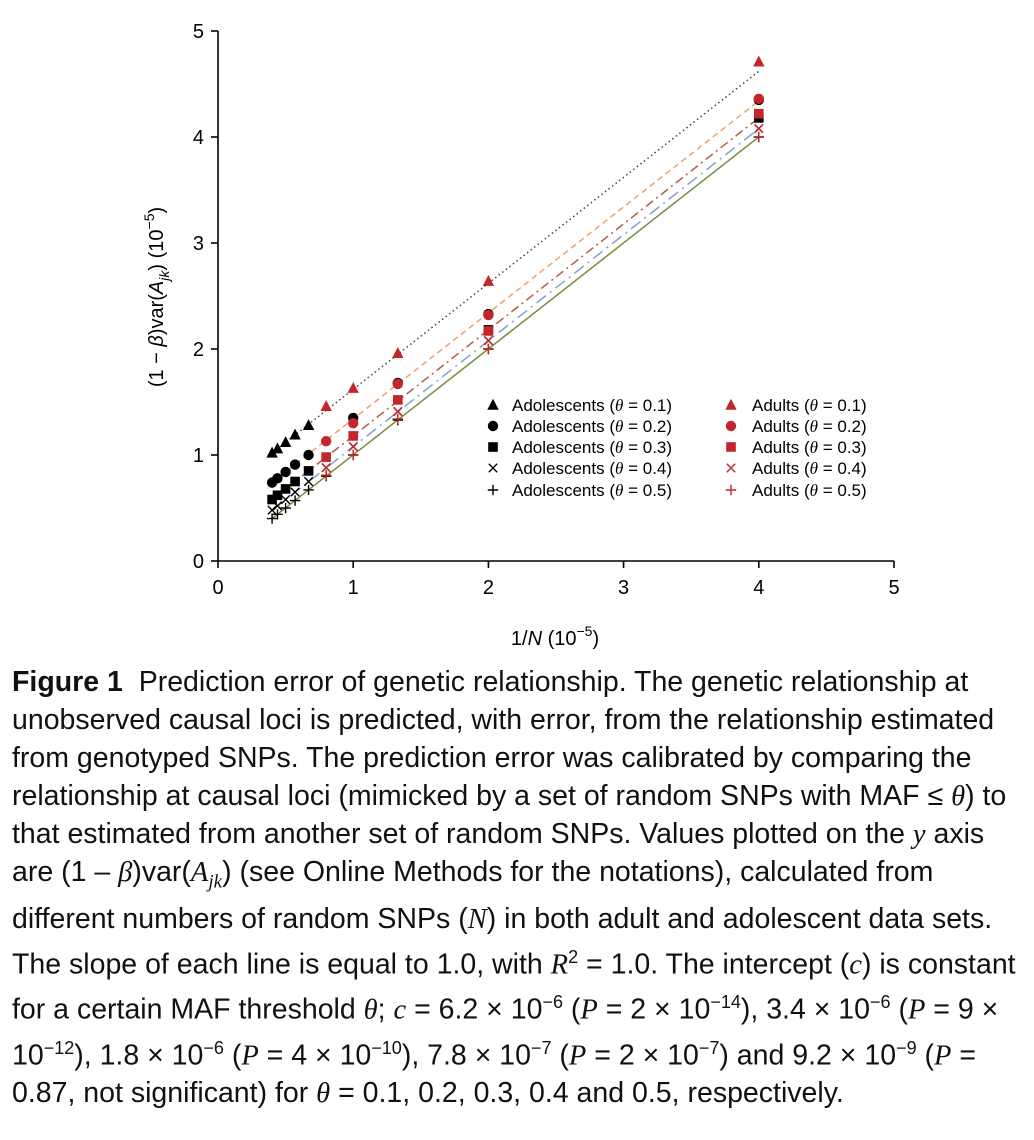  What do you see at coordinates (198, 244) in the screenshot?
I see `y-tick-label: 3` at bounding box center [198, 244].